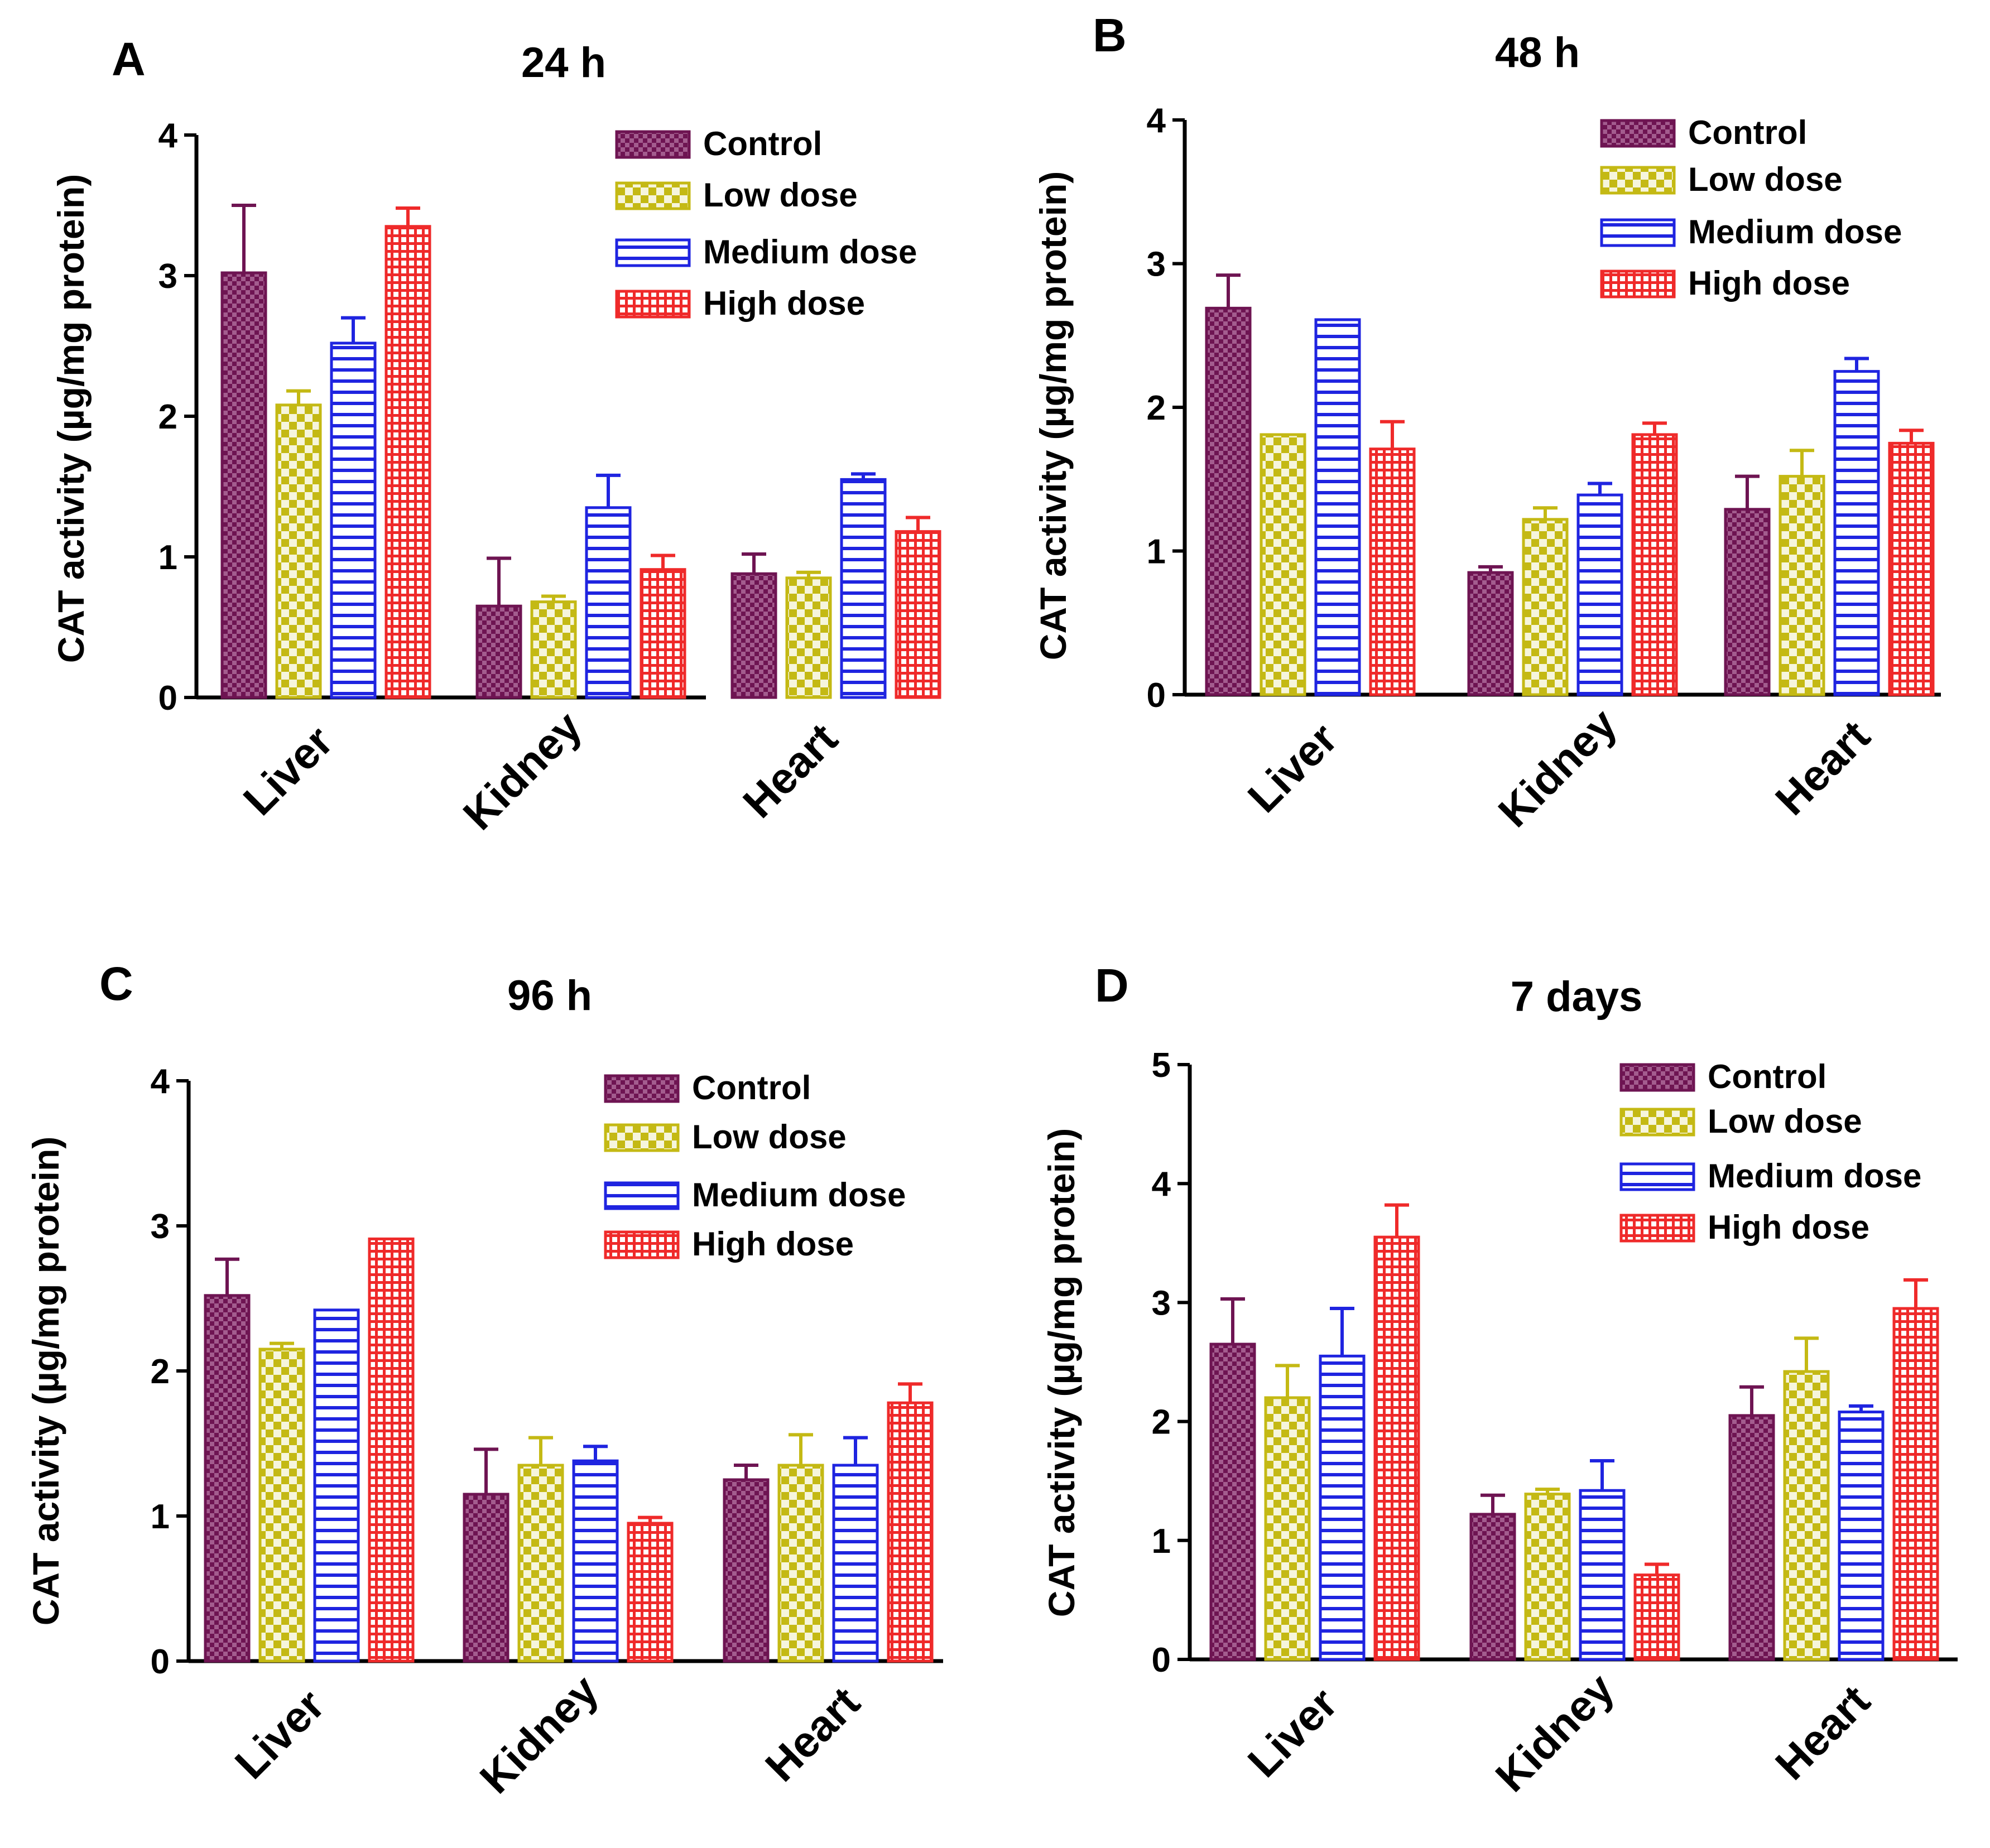 Image resolution: width=1990 pixels, height=1848 pixels. What do you see at coordinates (1232, 1501) in the screenshot?
I see `bar-control-liver` at bounding box center [1232, 1501].